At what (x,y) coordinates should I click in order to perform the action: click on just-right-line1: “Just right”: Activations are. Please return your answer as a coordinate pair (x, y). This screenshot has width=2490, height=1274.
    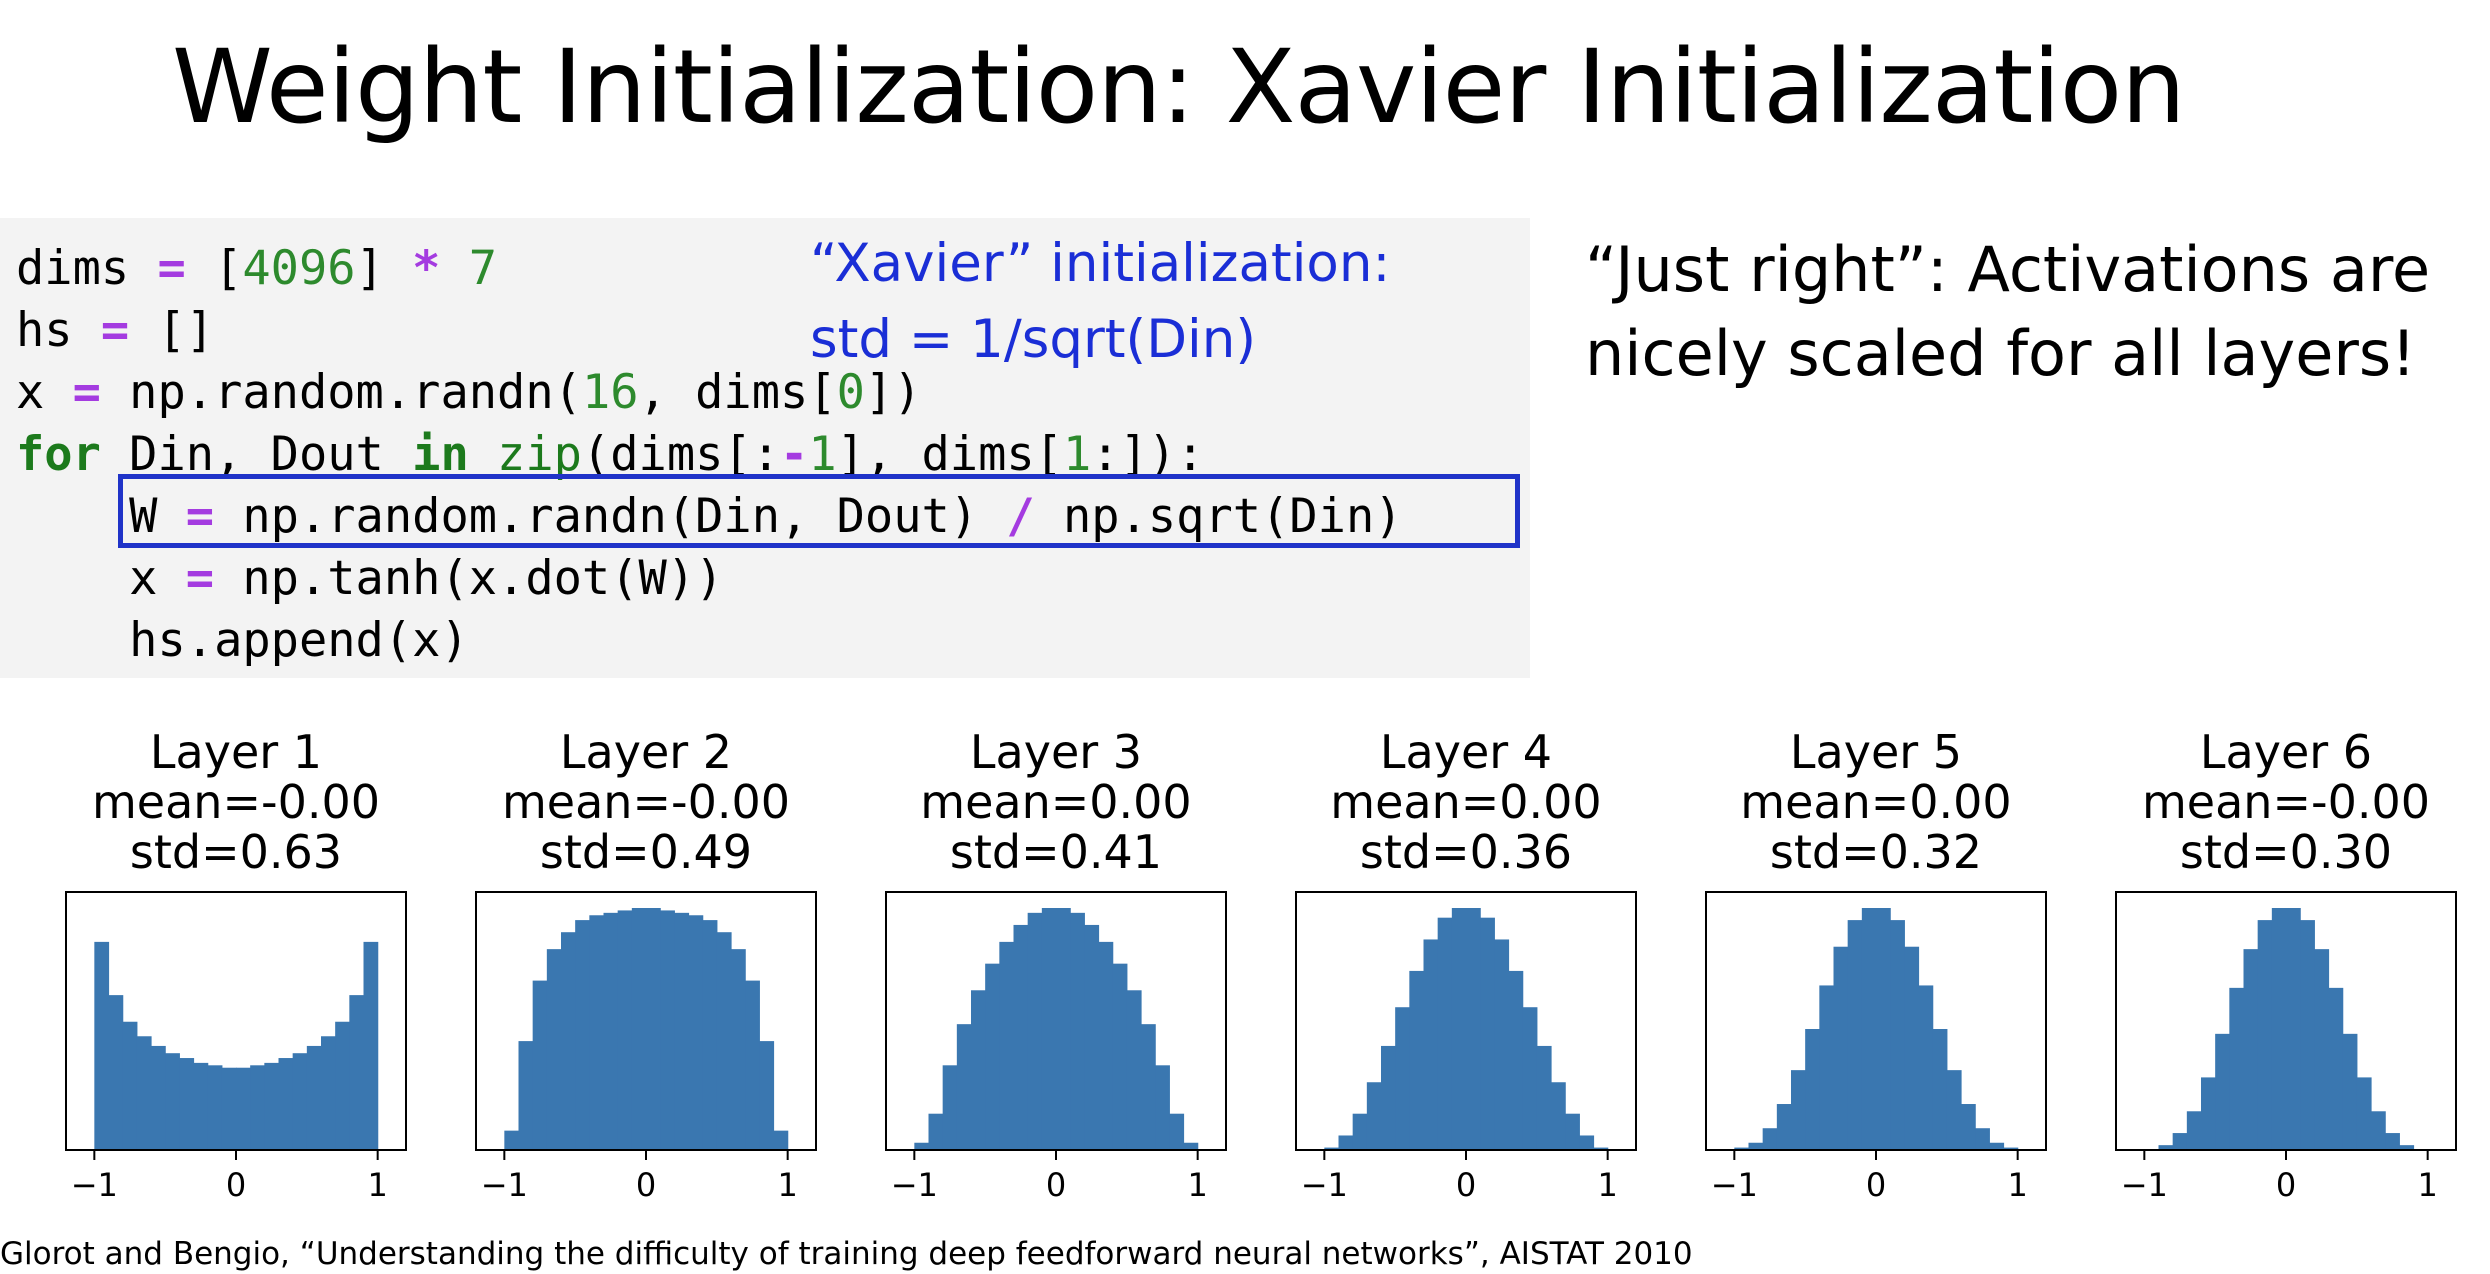
    Looking at the image, I should click on (2008, 269).